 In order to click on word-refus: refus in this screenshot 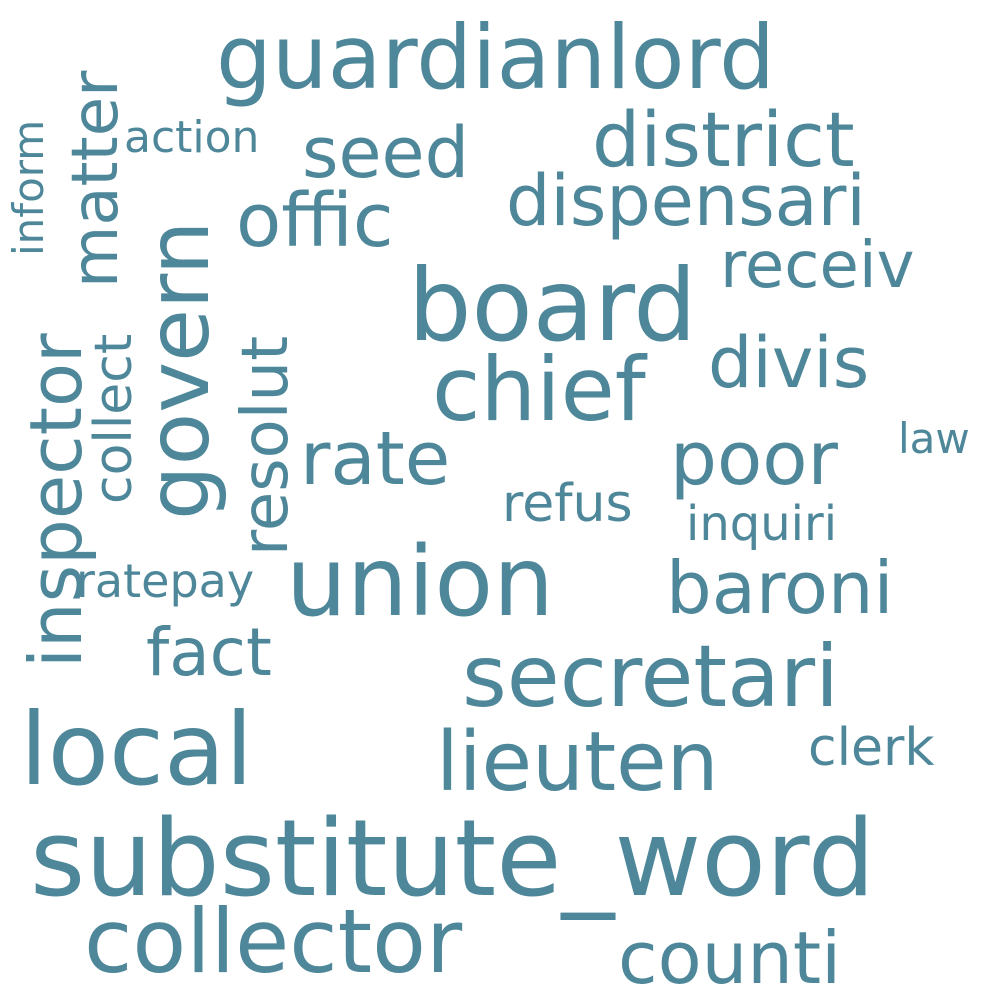, I will do `click(567, 504)`.